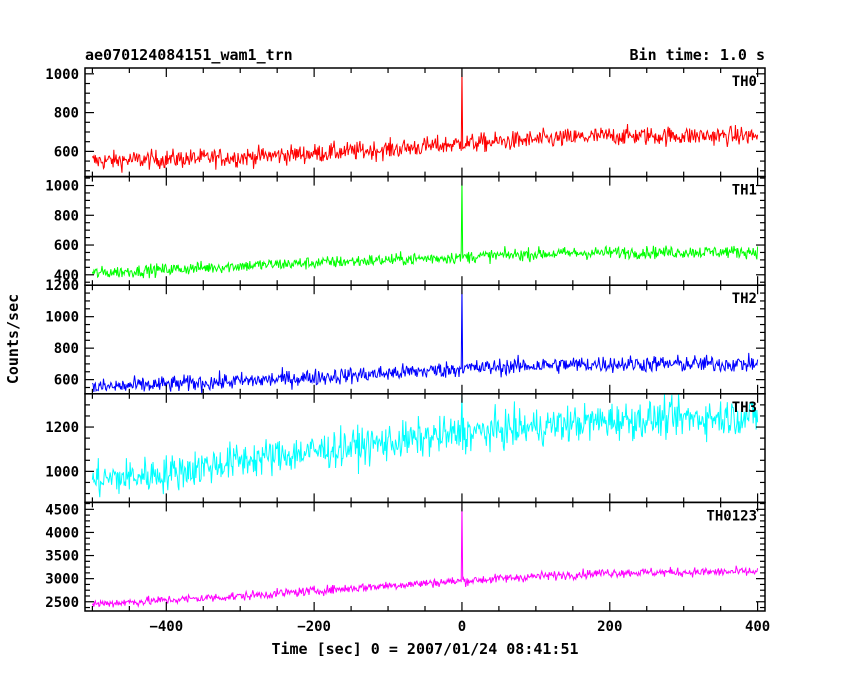  Describe the element at coordinates (66, 276) in the screenshot. I see `y-tick-label: 400` at that location.